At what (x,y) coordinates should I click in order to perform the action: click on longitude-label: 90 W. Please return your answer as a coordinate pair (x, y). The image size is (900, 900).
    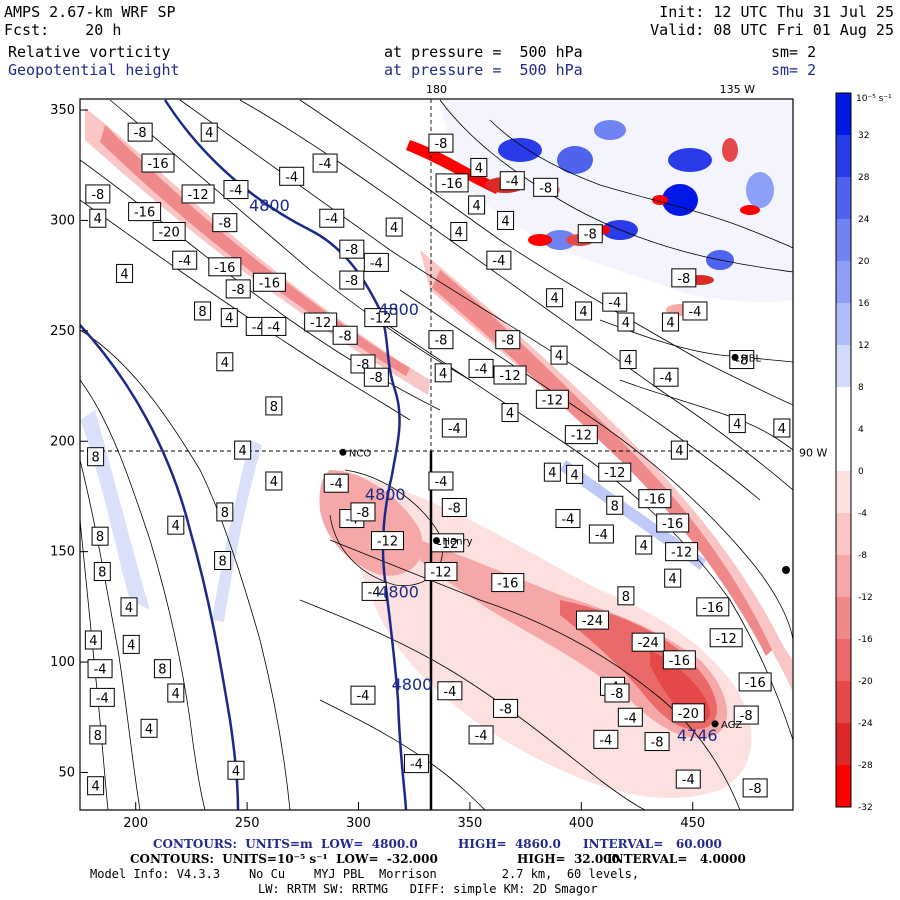
    Looking at the image, I should click on (813, 452).